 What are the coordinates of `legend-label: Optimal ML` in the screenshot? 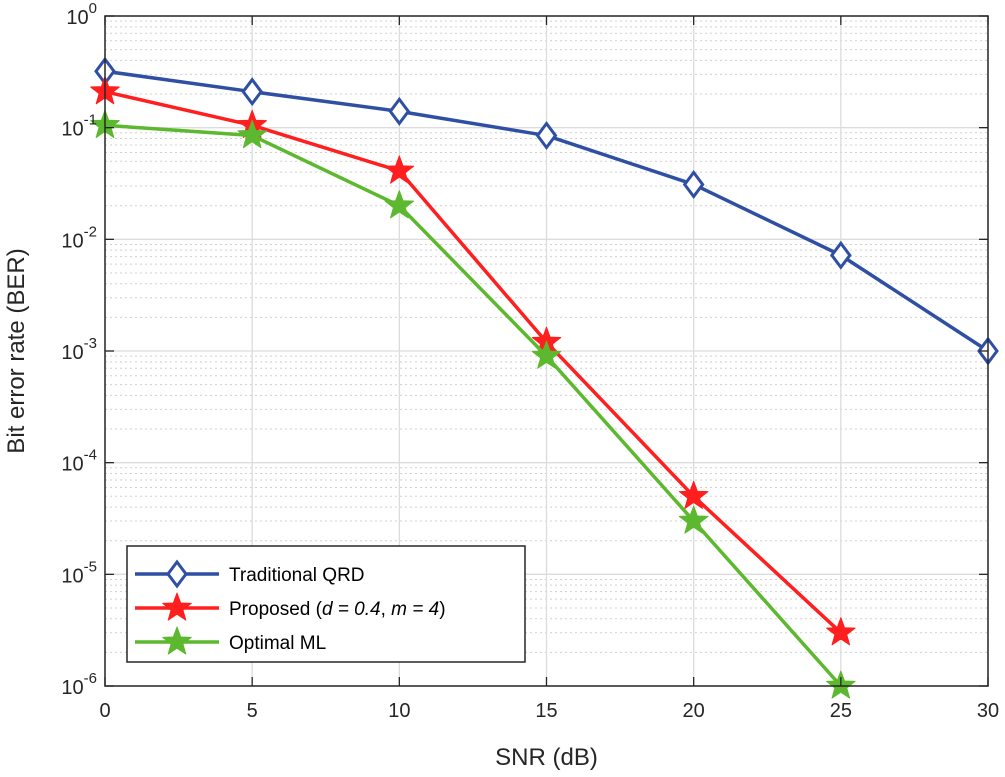 It's located at (277, 643).